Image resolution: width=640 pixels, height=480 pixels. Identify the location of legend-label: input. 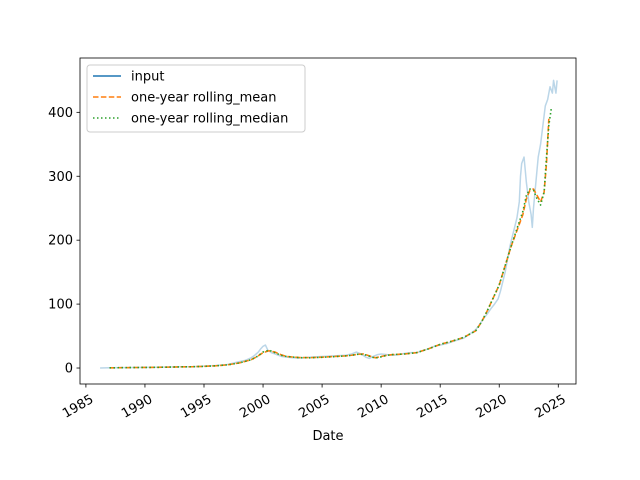
(147, 77).